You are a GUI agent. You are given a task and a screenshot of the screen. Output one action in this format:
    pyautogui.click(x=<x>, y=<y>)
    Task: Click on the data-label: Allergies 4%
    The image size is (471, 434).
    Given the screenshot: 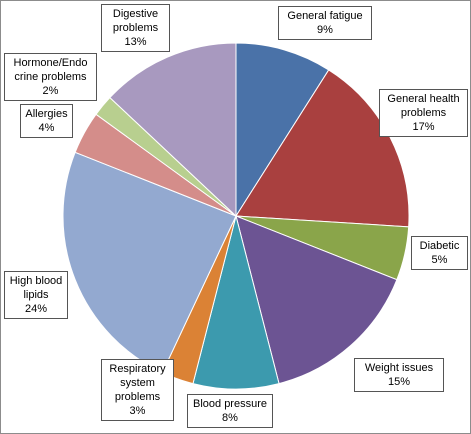 What is the action you would take?
    pyautogui.click(x=46, y=121)
    